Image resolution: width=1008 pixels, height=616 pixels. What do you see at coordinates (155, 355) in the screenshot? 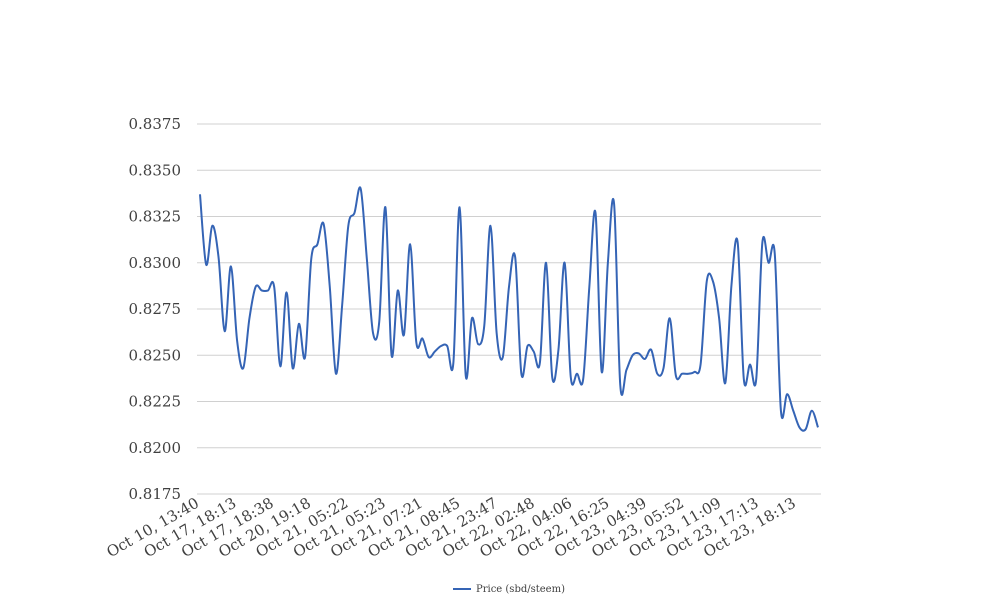
I see `y-tick-label: 0.8250` at bounding box center [155, 355].